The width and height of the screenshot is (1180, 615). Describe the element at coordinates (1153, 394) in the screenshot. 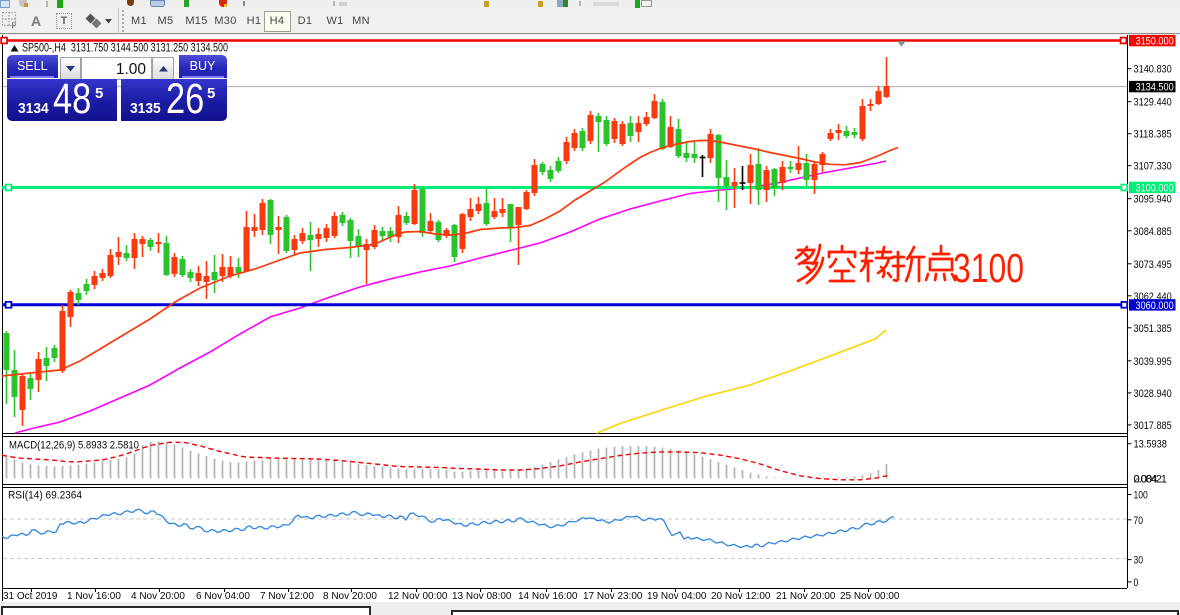

I see `svg-text: 3028.940` at that location.